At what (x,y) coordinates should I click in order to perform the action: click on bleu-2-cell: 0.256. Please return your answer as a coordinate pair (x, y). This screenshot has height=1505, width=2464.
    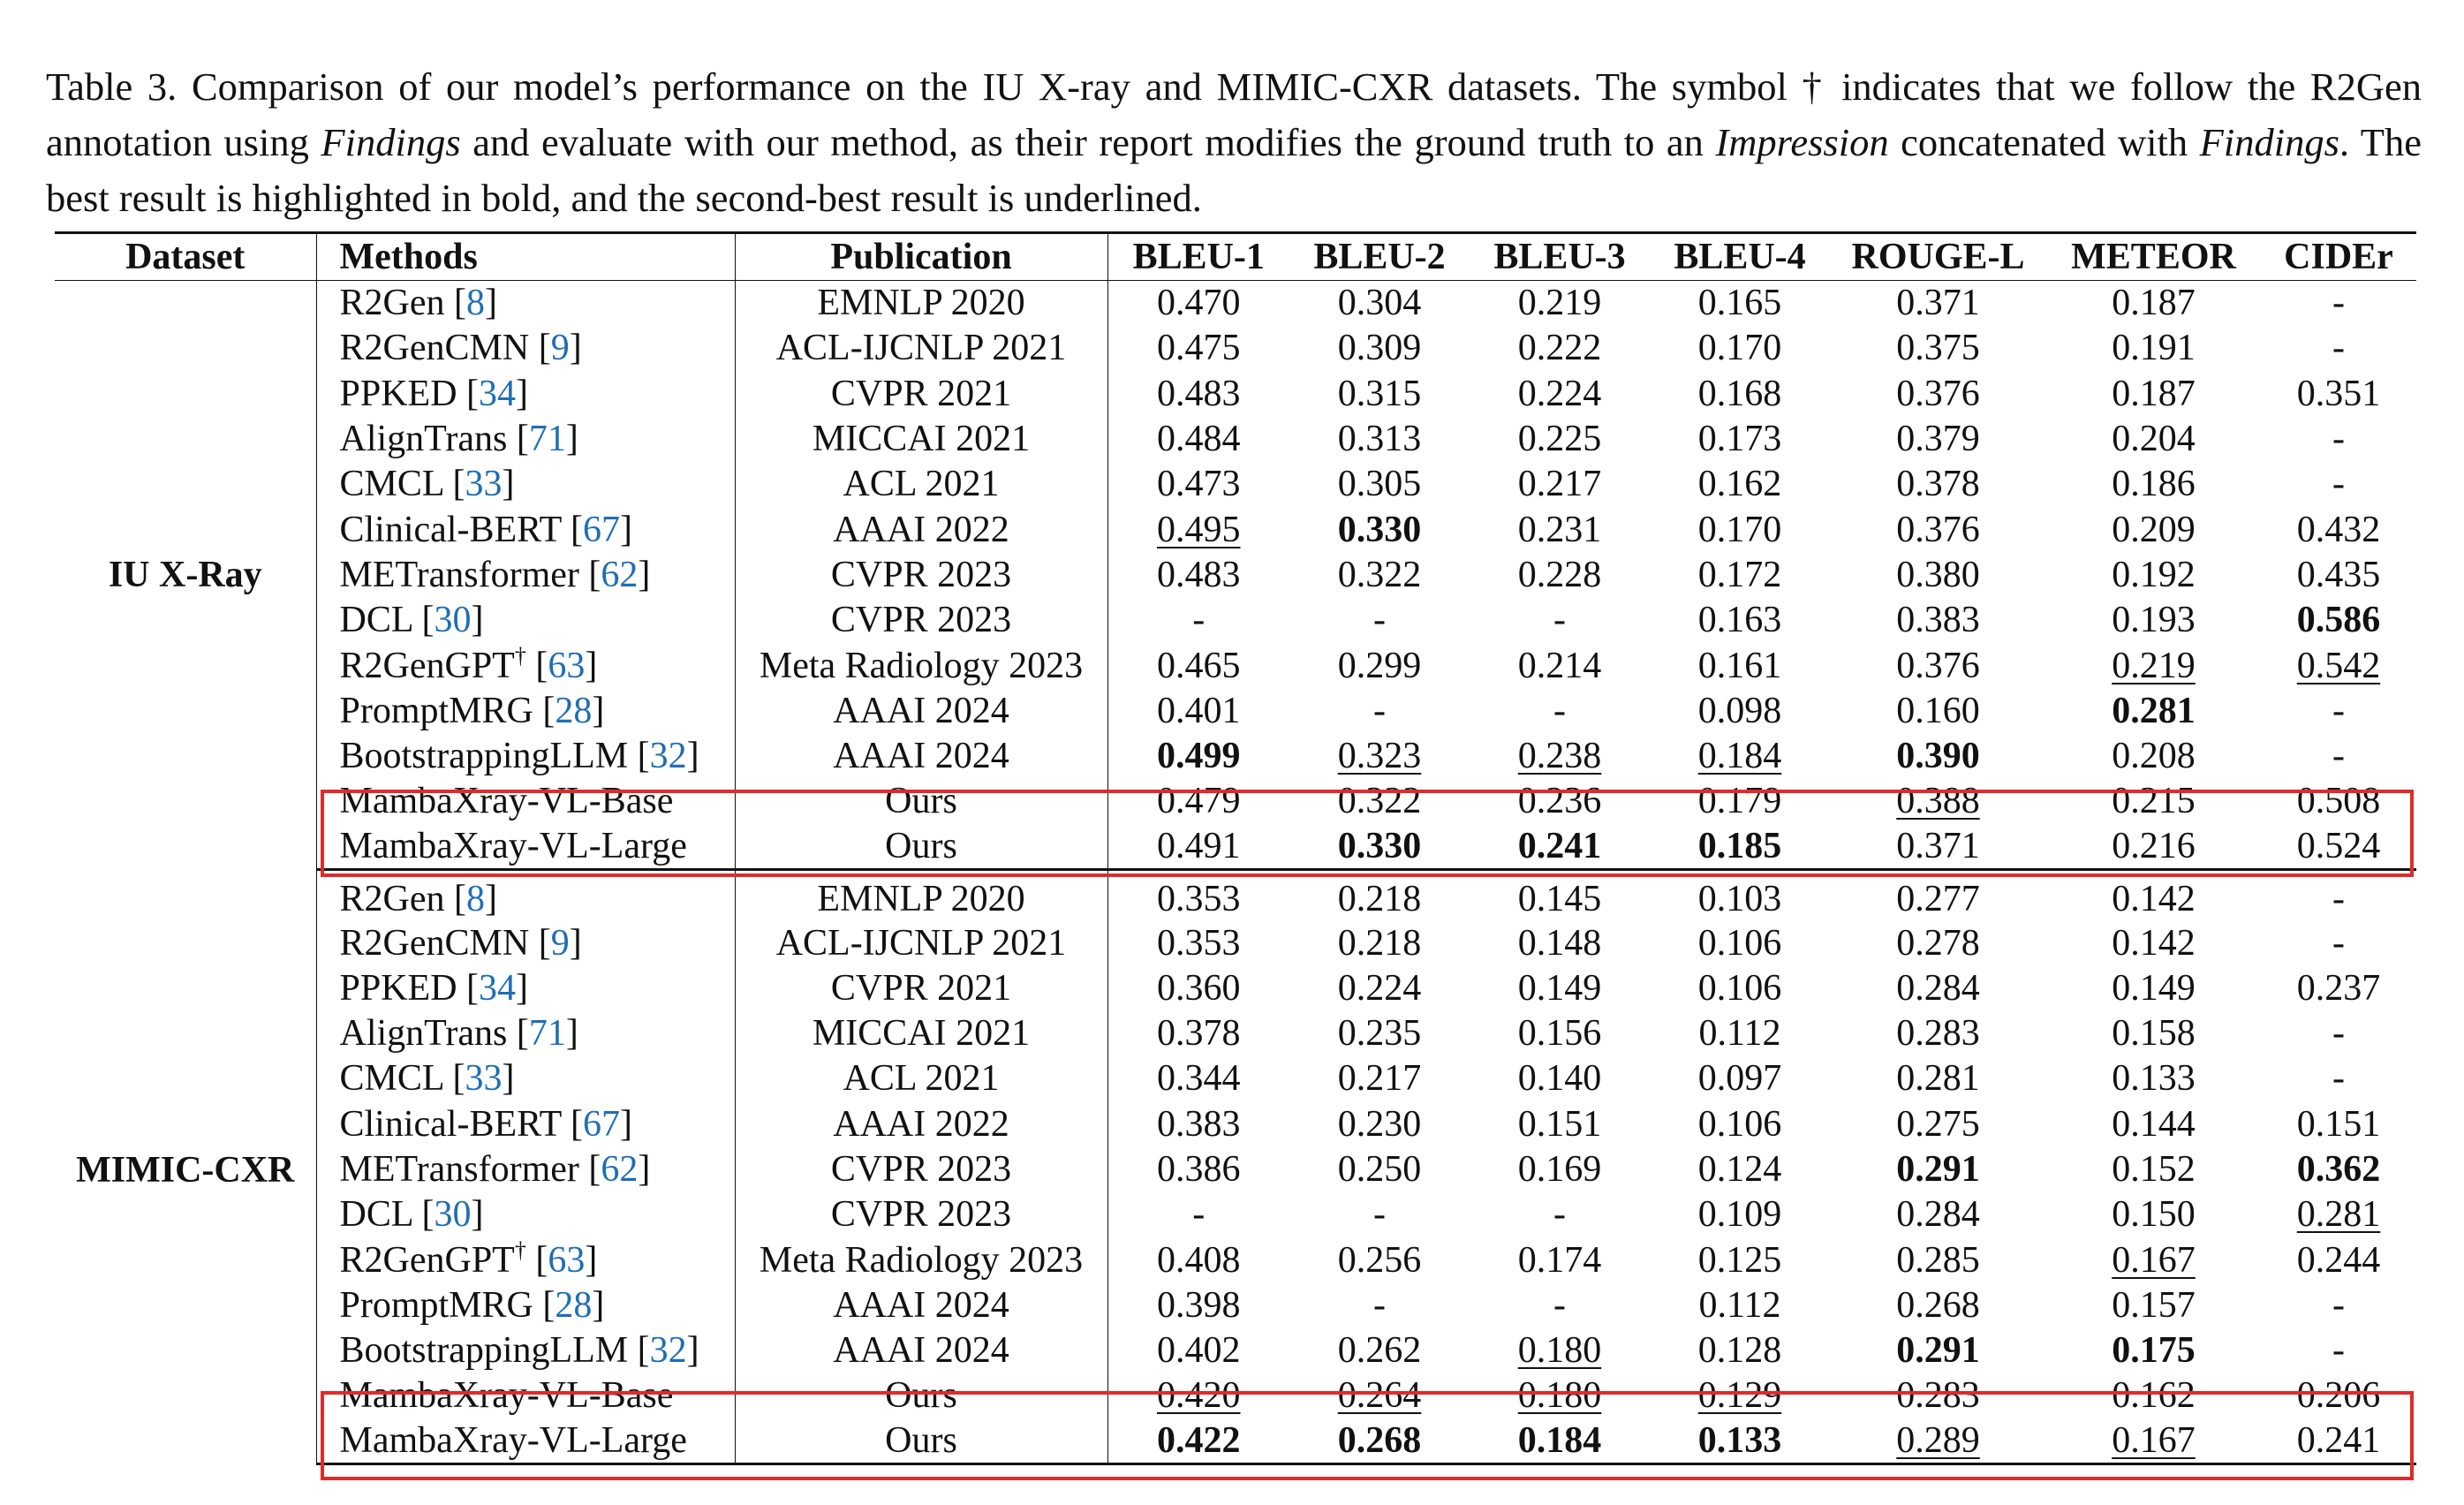
    Looking at the image, I should click on (1379, 1259).